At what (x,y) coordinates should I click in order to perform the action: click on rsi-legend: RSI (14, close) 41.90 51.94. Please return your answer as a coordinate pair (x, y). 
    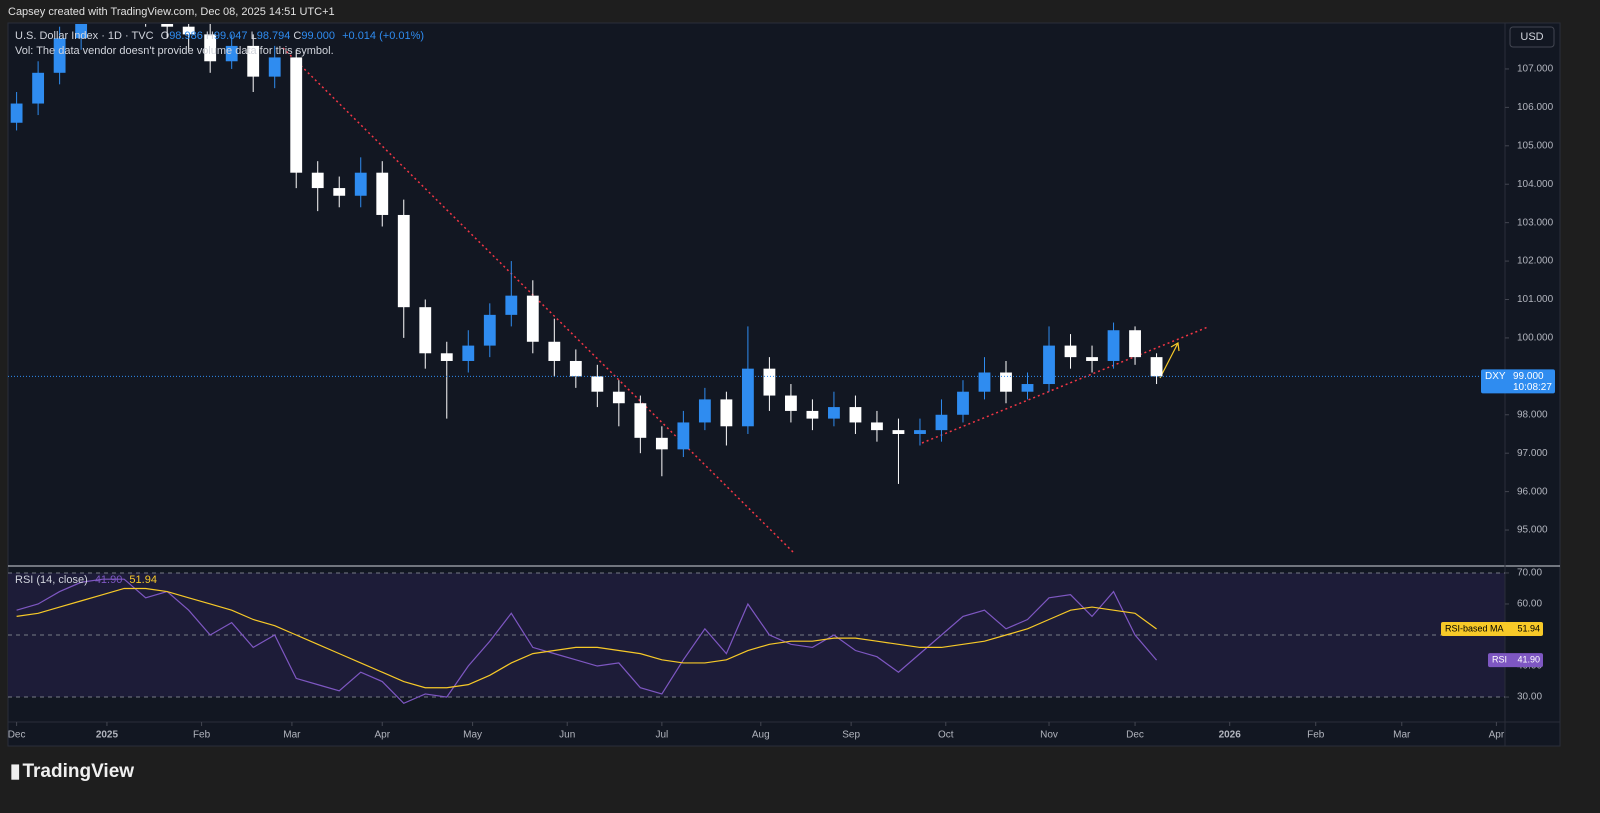
    Looking at the image, I should click on (88, 580).